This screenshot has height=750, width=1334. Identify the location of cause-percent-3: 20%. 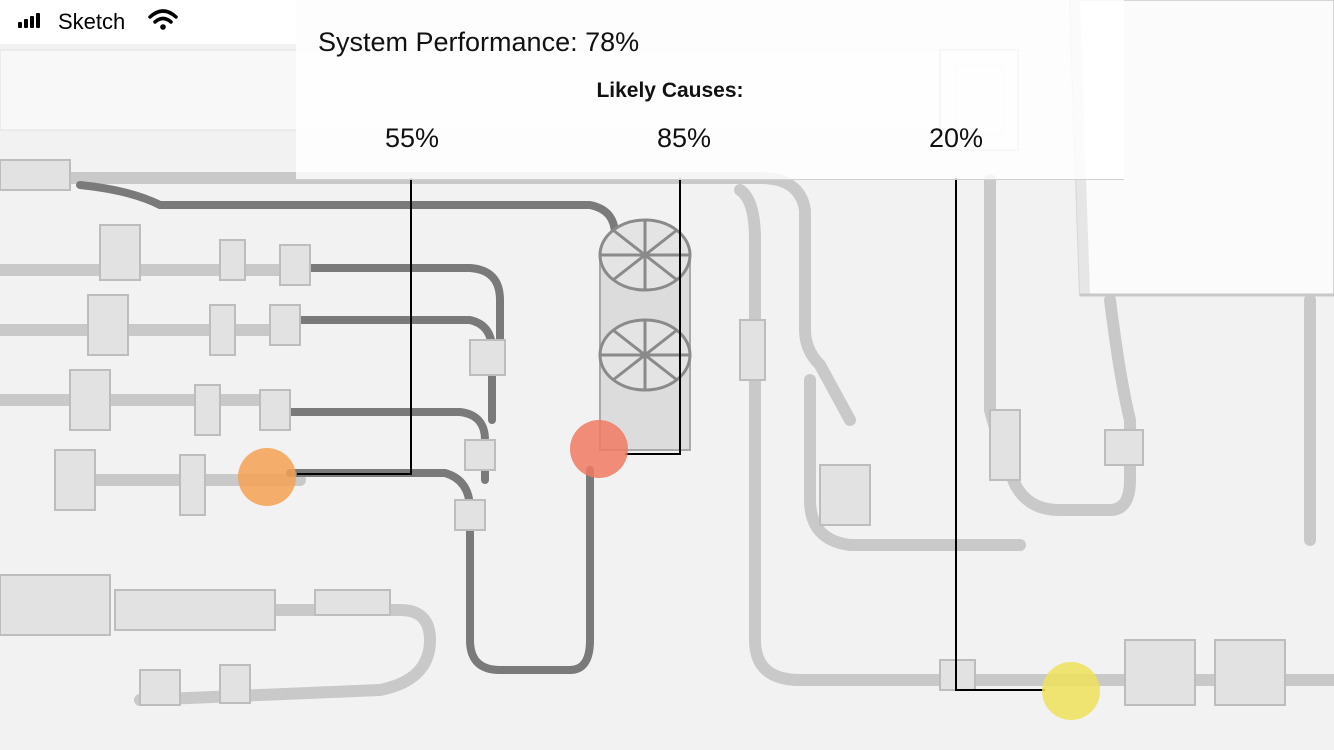
(956, 138).